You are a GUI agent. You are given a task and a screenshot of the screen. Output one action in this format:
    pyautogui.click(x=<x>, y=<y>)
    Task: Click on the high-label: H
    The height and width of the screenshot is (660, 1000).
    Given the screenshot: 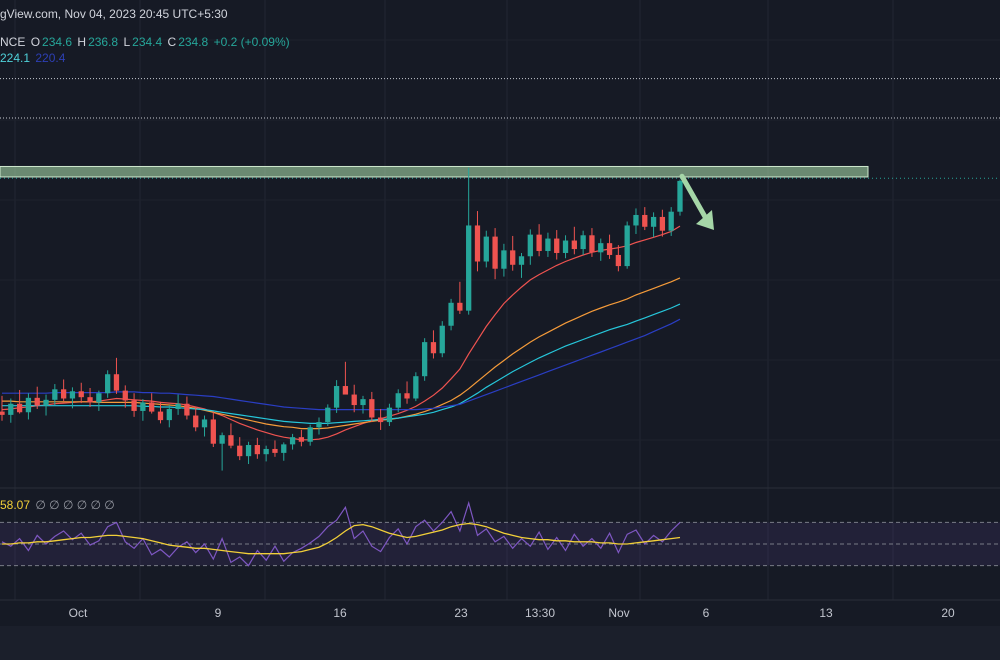 What is the action you would take?
    pyautogui.click(x=82, y=42)
    